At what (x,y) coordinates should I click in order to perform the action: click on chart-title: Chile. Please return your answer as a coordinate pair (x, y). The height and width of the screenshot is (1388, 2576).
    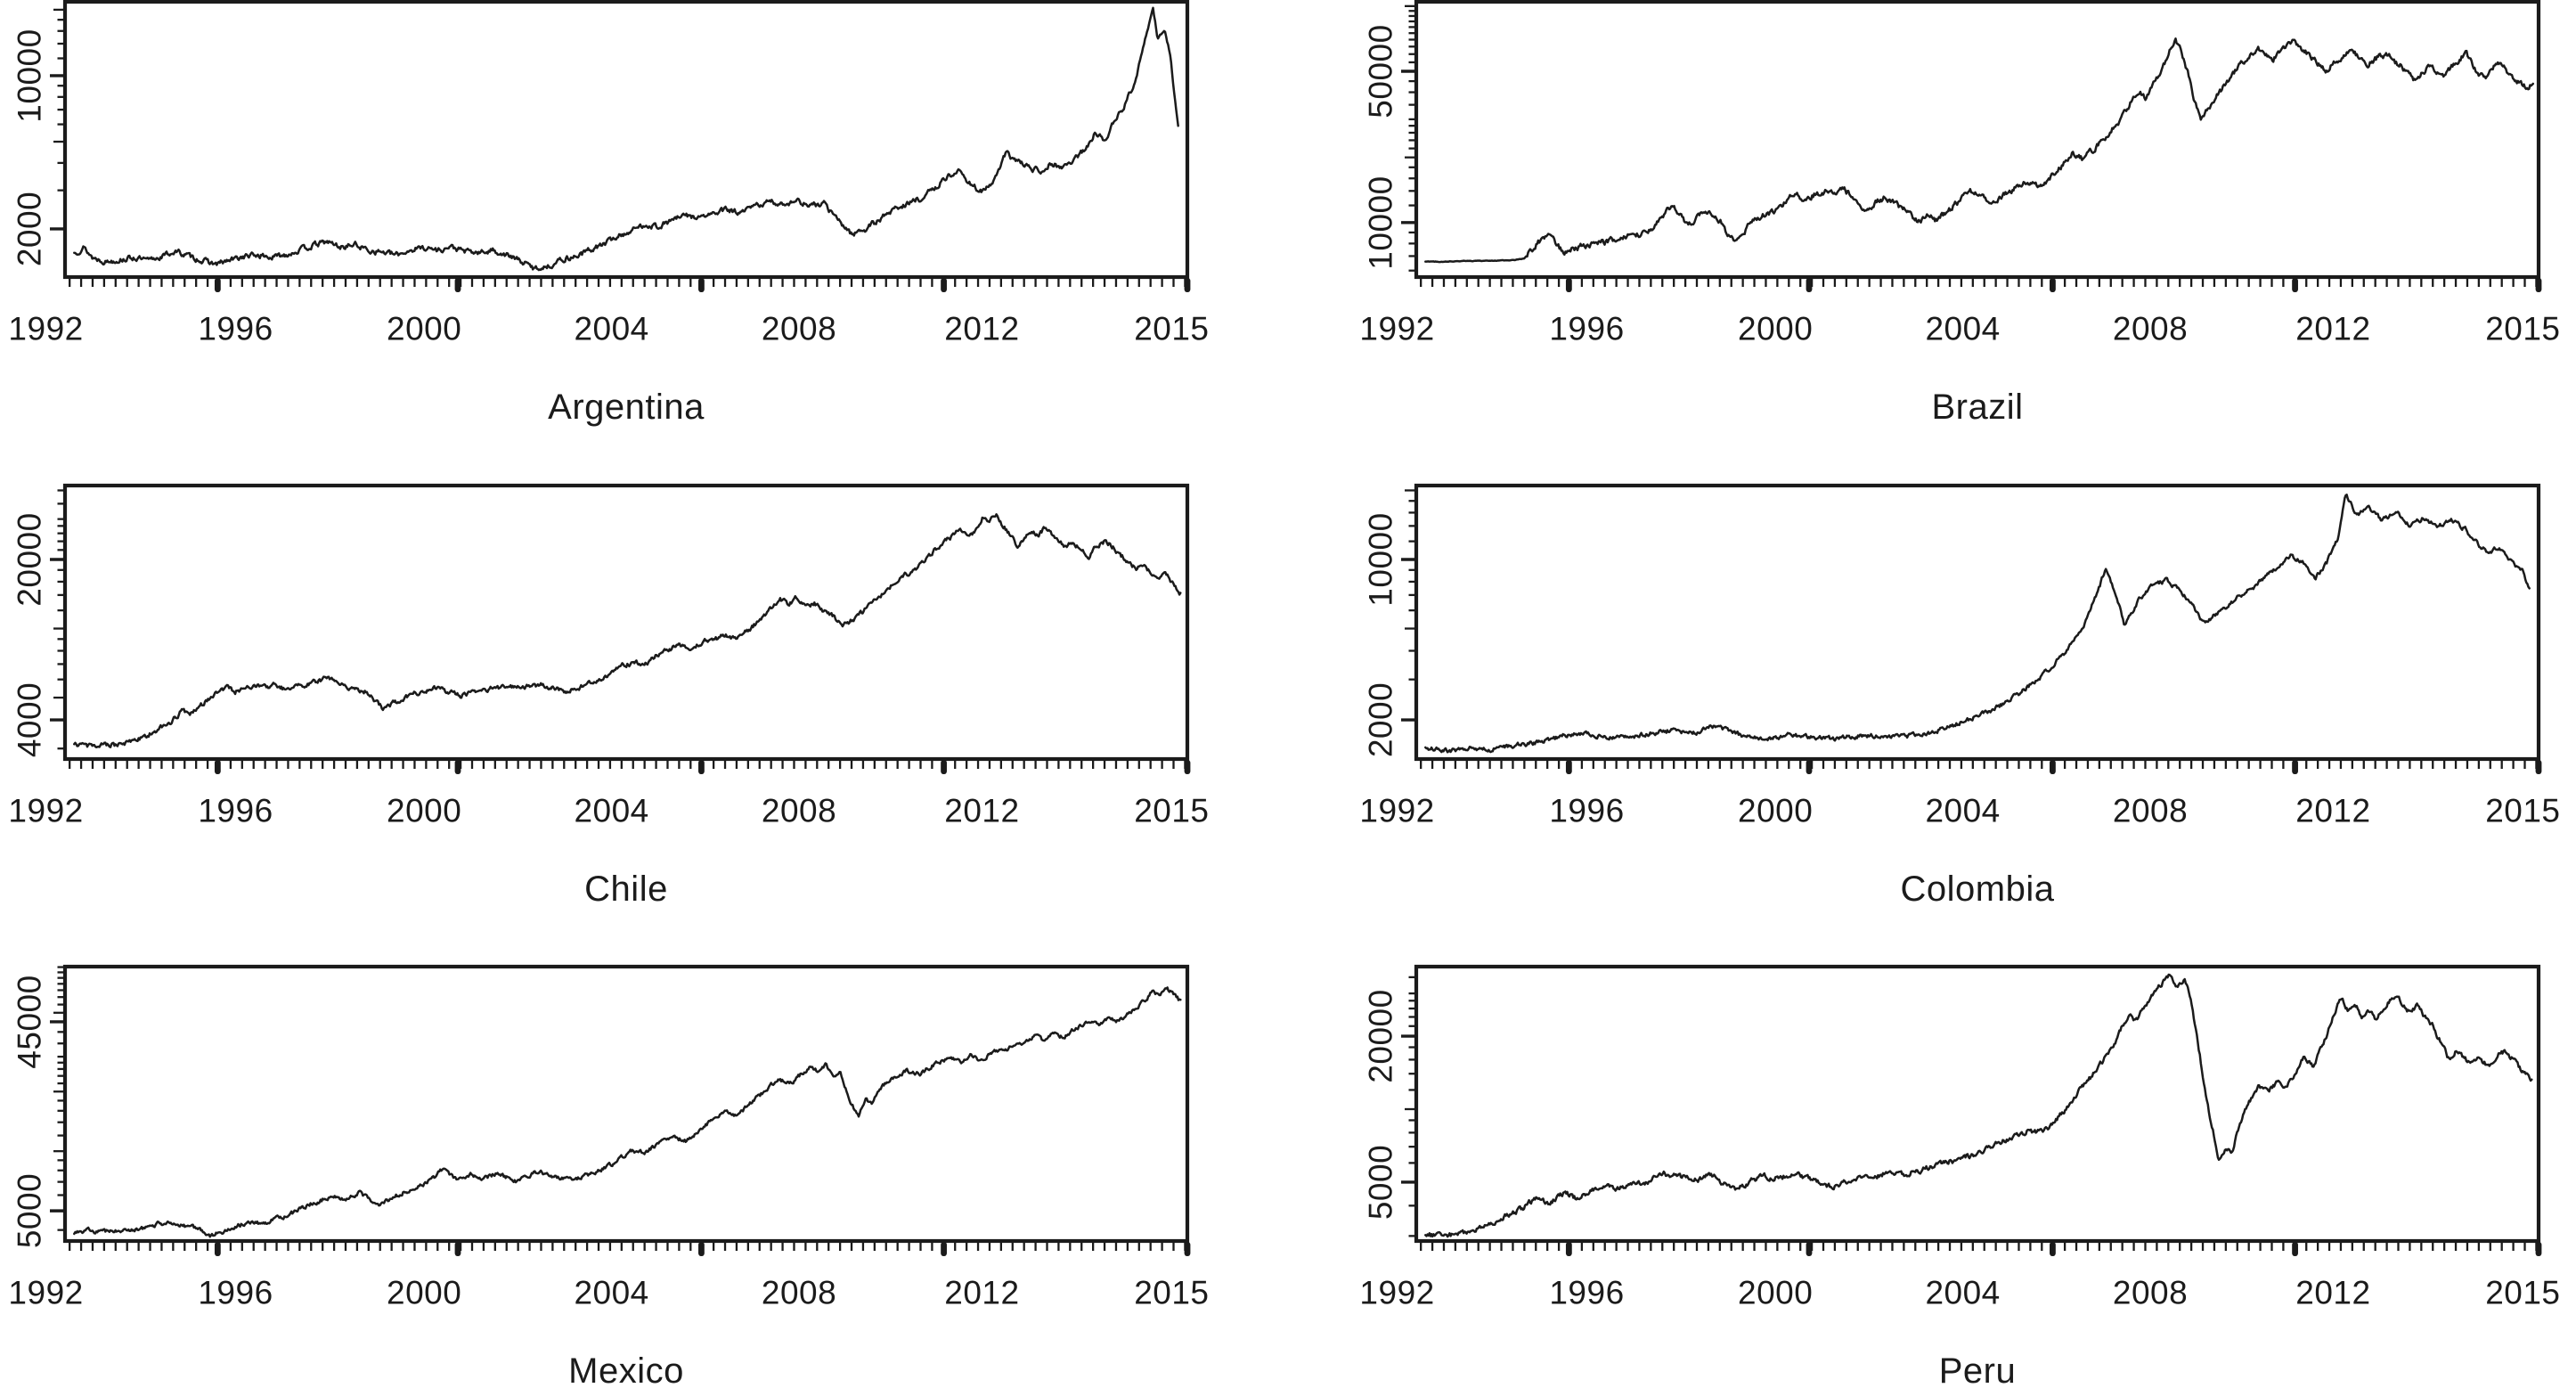
    Looking at the image, I should click on (626, 889).